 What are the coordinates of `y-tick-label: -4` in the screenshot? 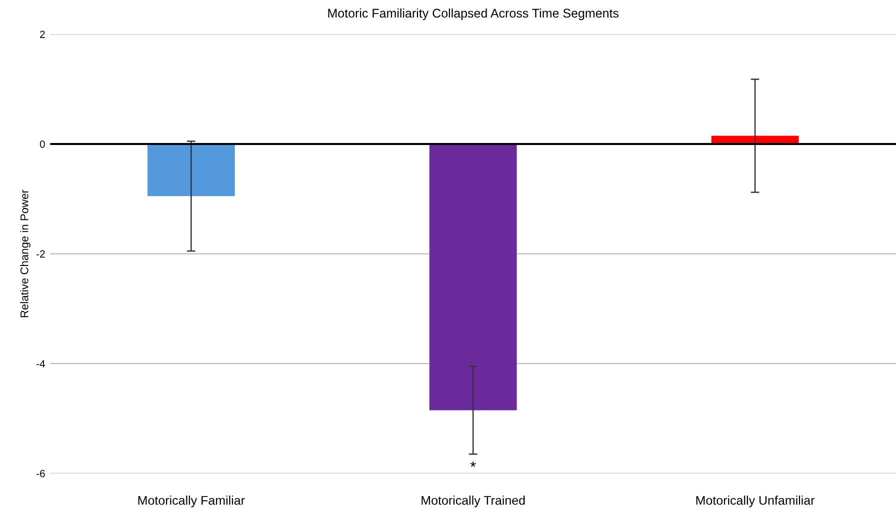 It's located at (41, 364).